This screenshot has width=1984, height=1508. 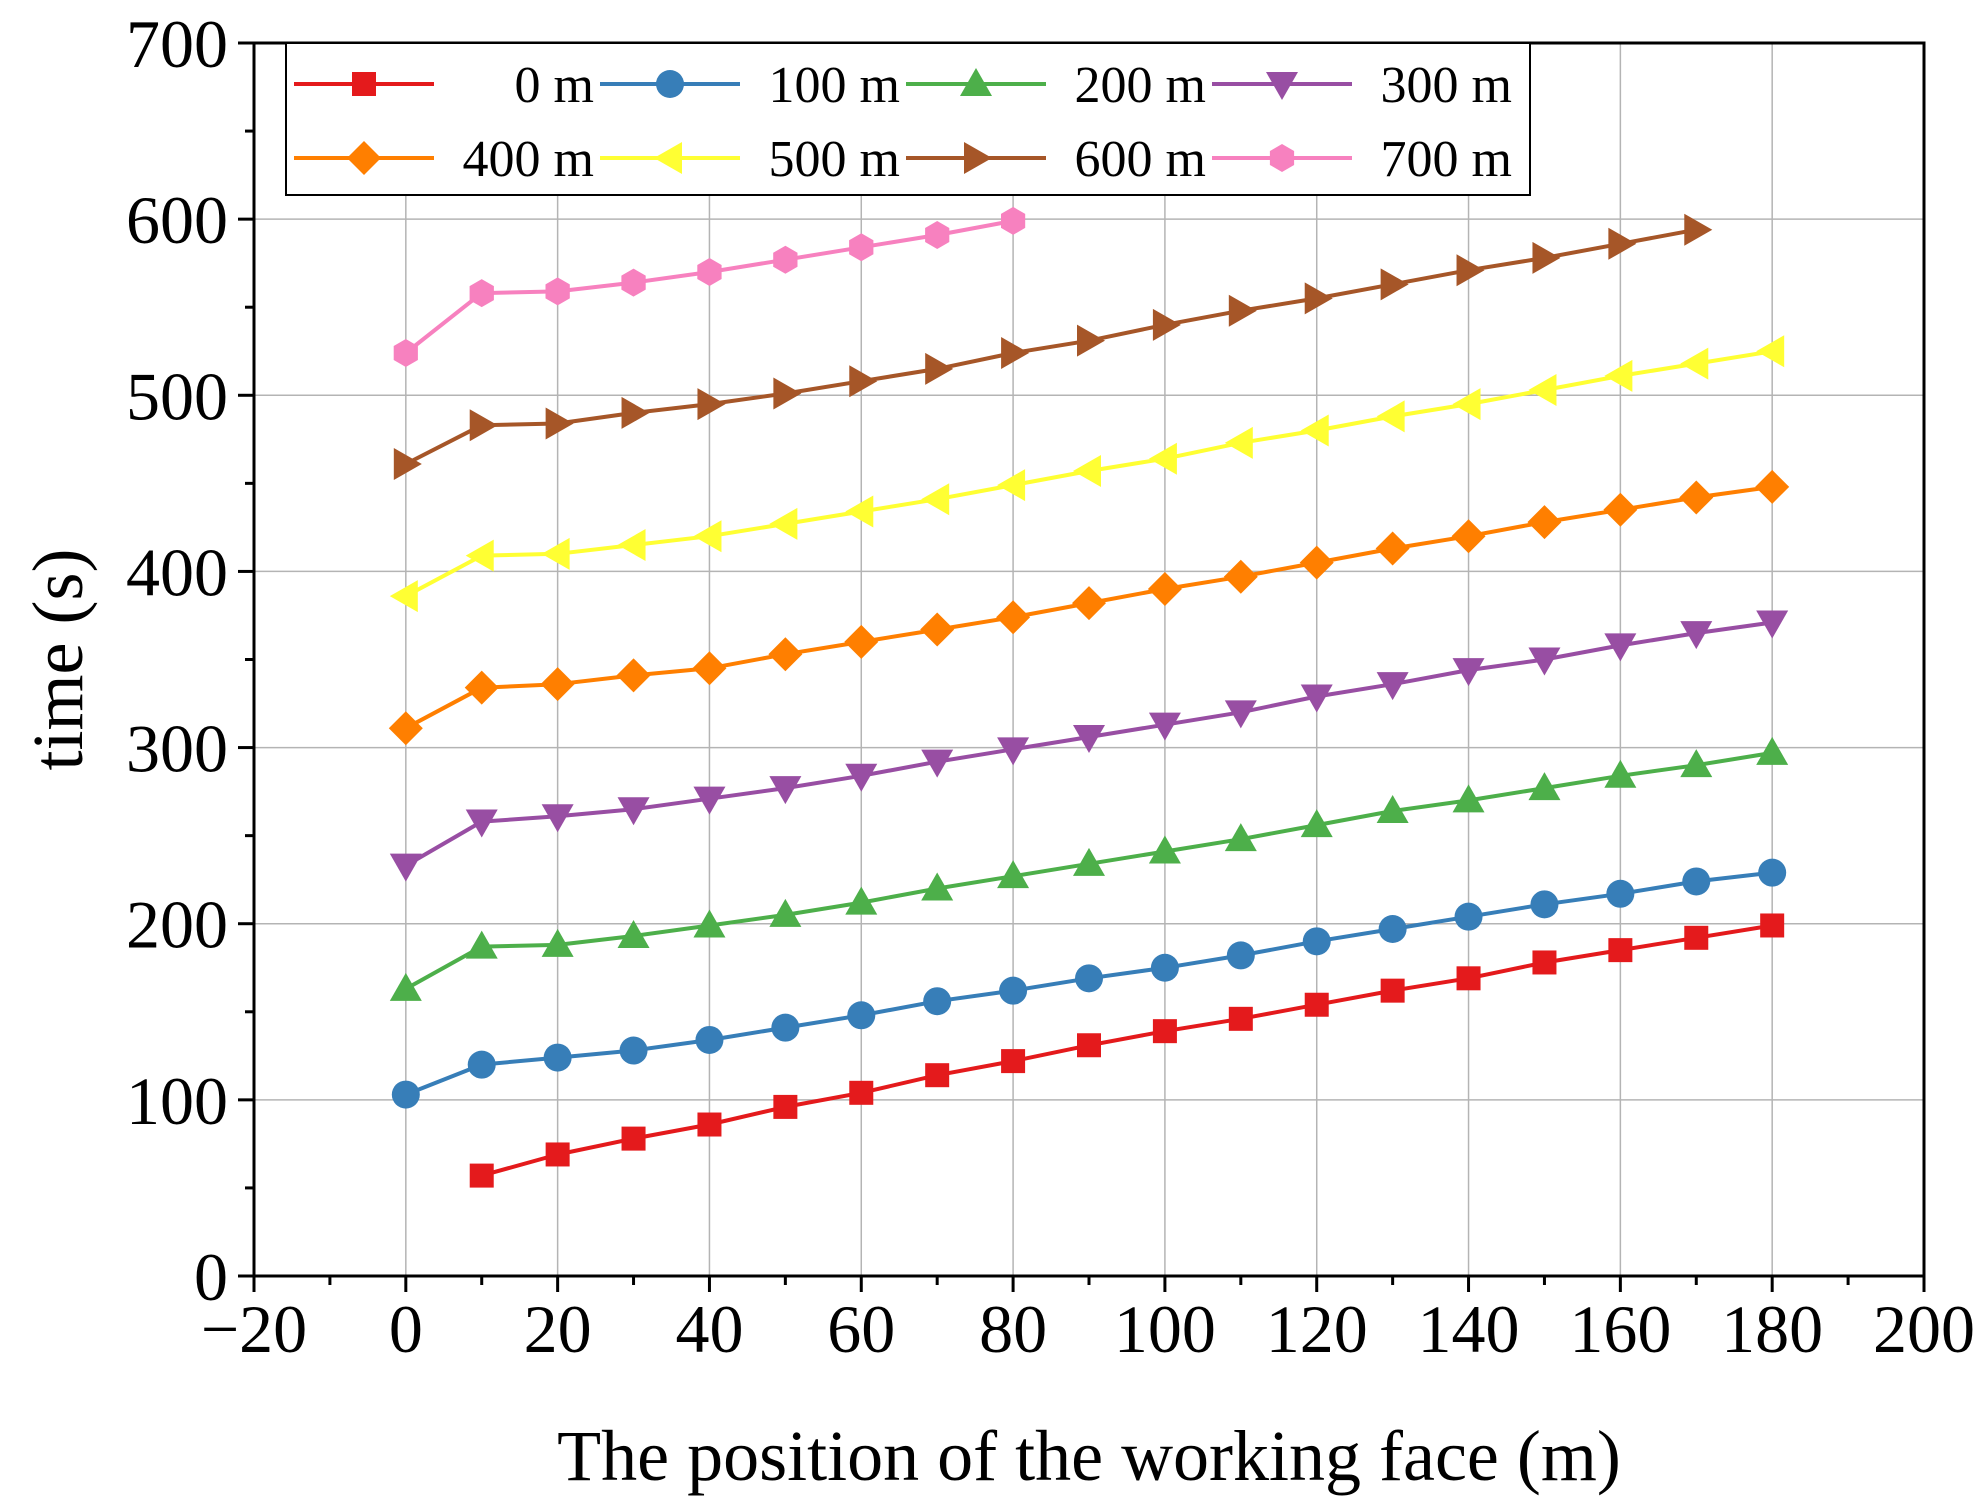 What do you see at coordinates (1317, 1329) in the screenshot?
I see `x-tick-label: 120` at bounding box center [1317, 1329].